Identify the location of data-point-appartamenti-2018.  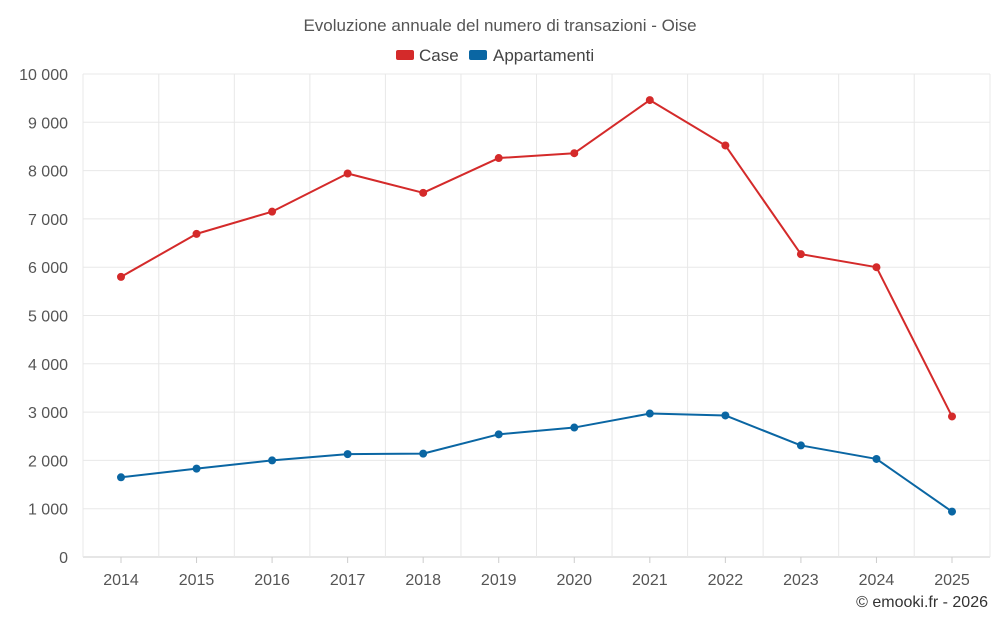
(423, 453).